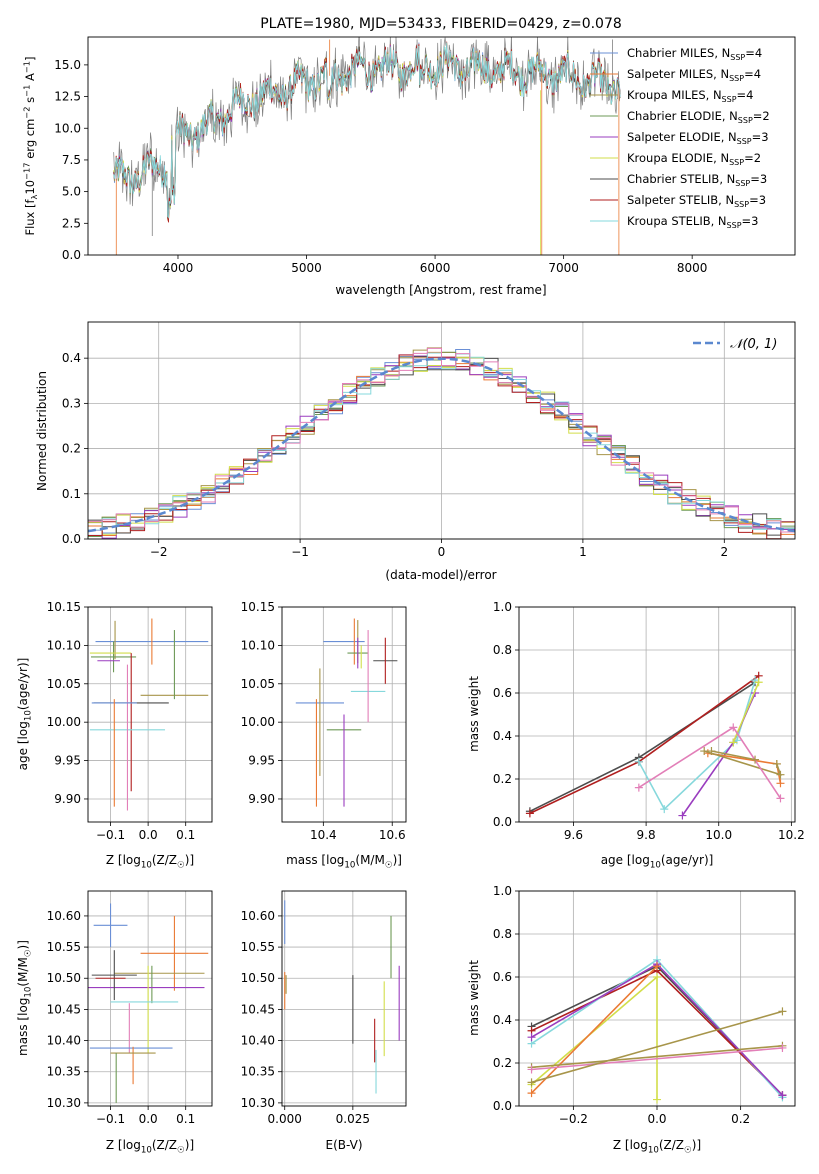  I want to click on legend-entry: Salpeter ELODIE, NSSP=3, so click(698, 138).